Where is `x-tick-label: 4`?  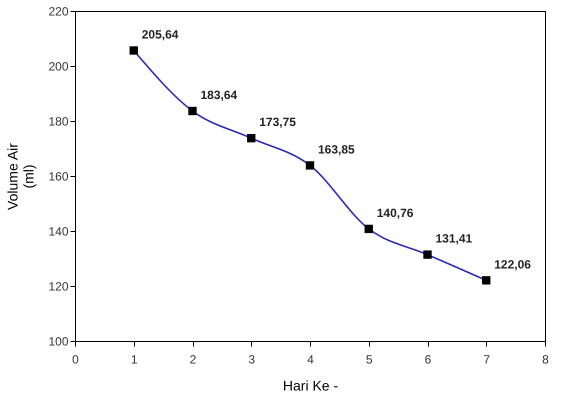
x-tick-label: 4 is located at coordinates (310, 359).